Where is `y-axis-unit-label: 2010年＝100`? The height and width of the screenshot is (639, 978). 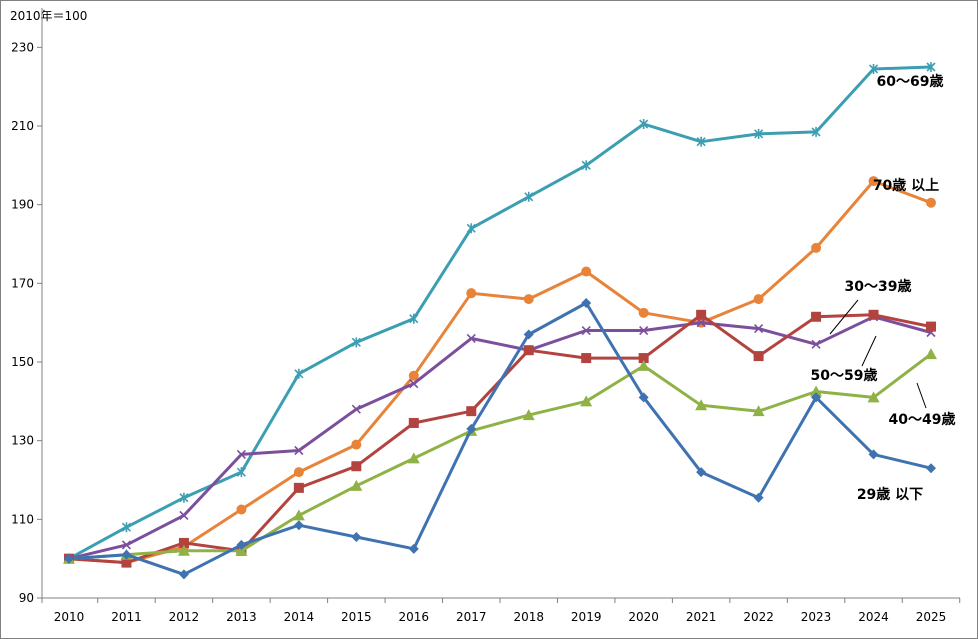
y-axis-unit-label: 2010年＝100 is located at coordinates (48, 16).